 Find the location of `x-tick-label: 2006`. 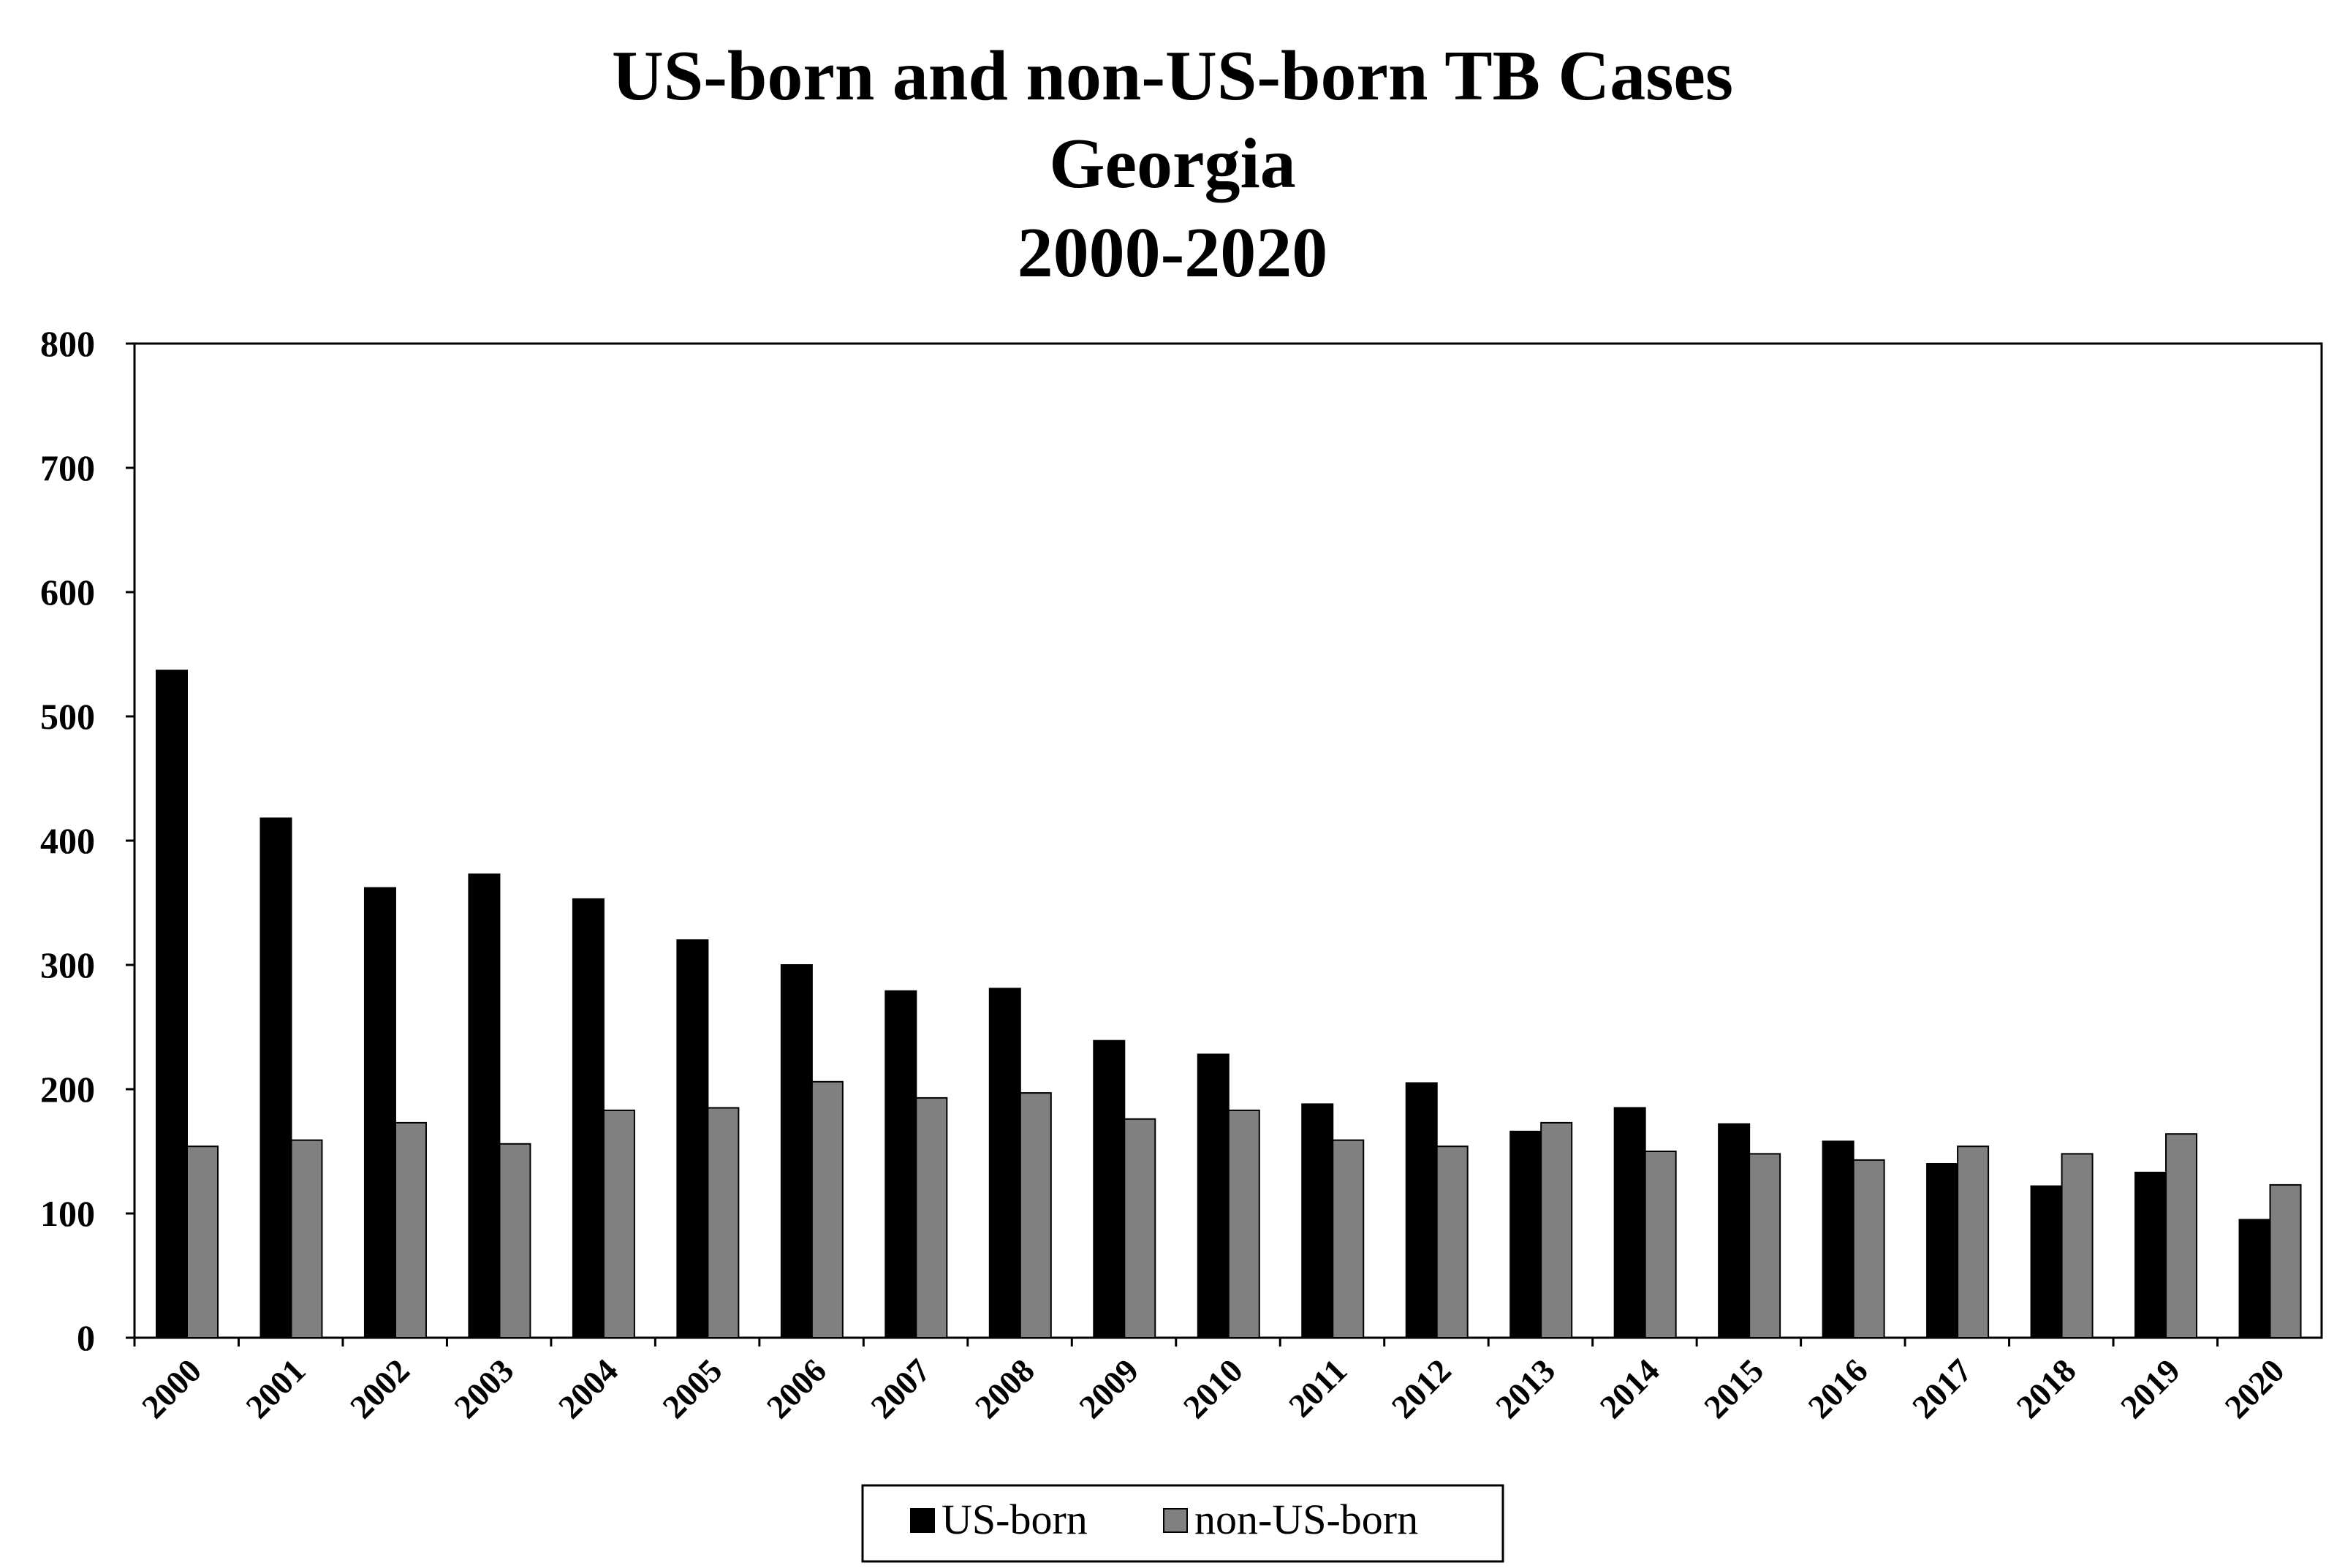

x-tick-label: 2006 is located at coordinates (796, 1389).